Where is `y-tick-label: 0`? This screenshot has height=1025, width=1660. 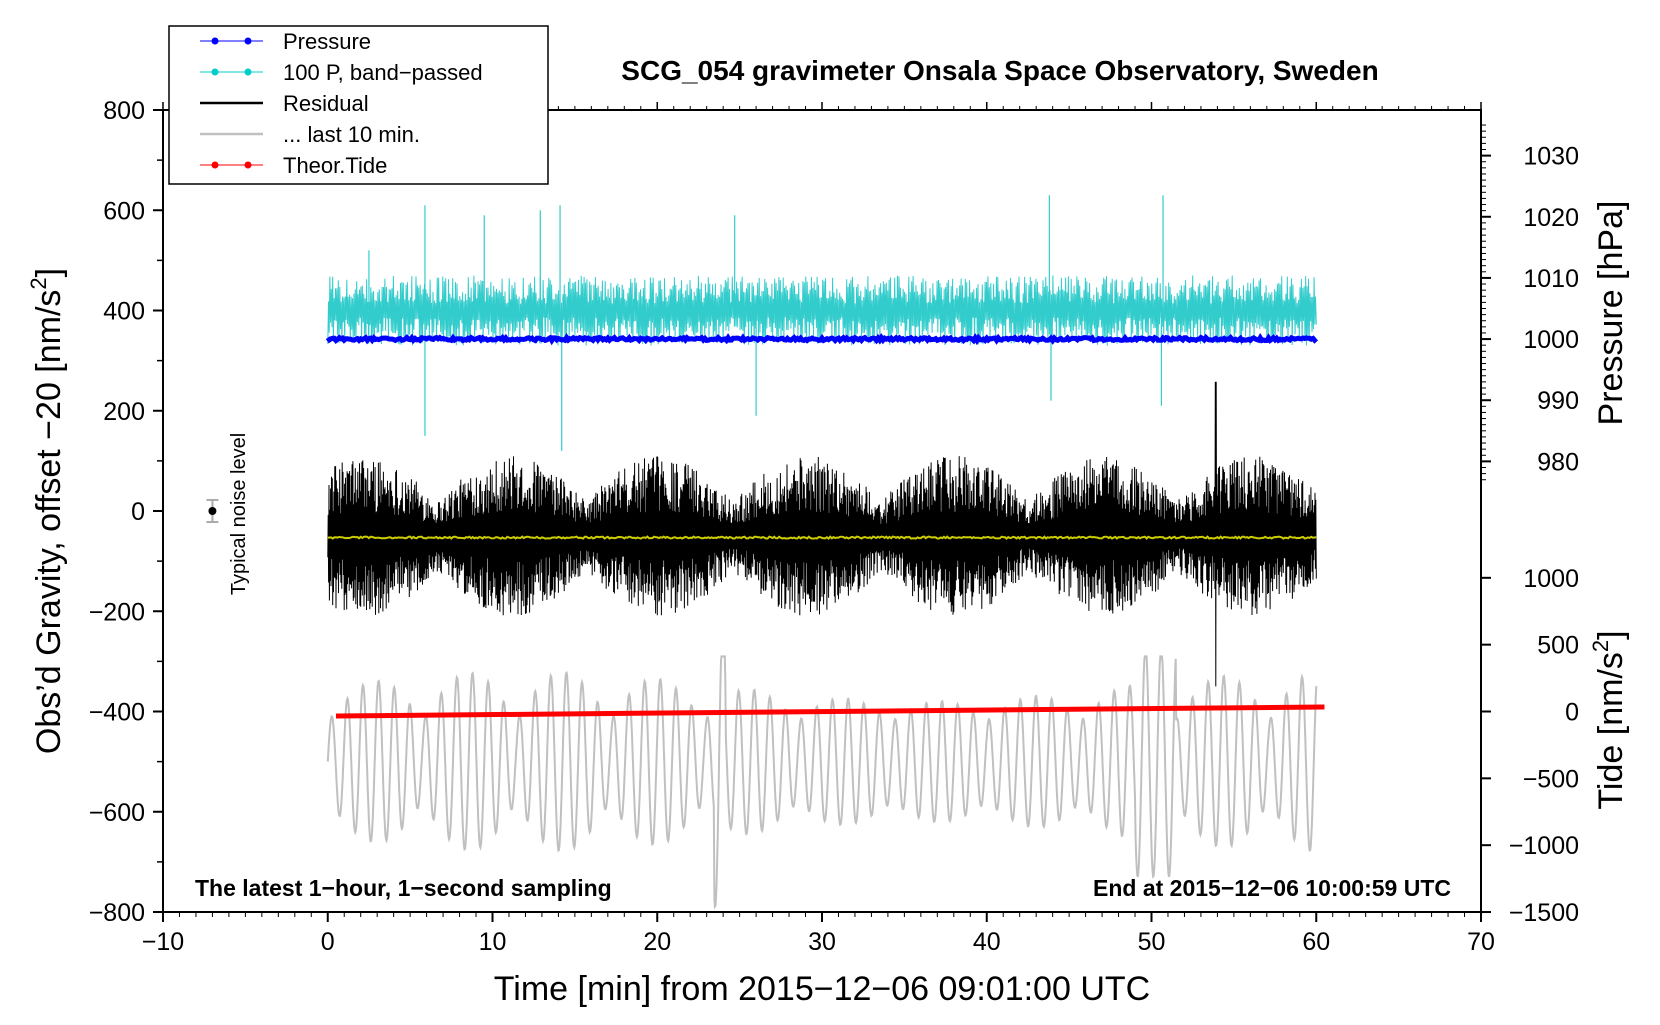 y-tick-label: 0 is located at coordinates (138, 512).